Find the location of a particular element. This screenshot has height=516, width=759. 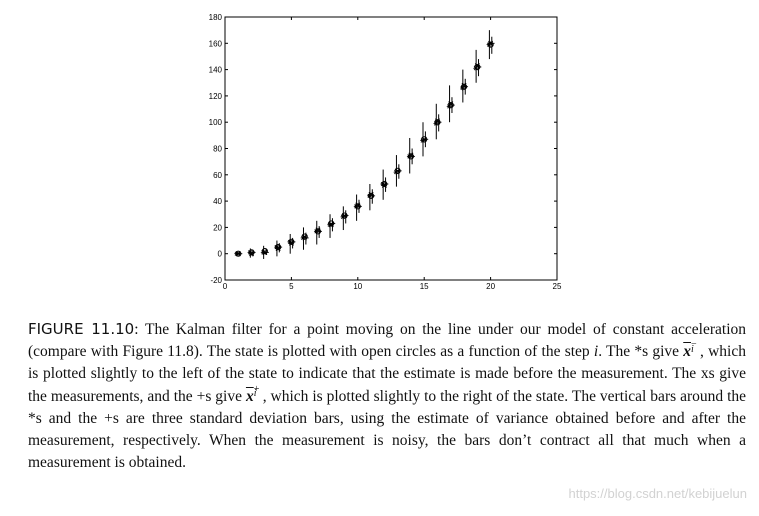

caption-x-plus-indices: + i is located at coordinates (258, 392).